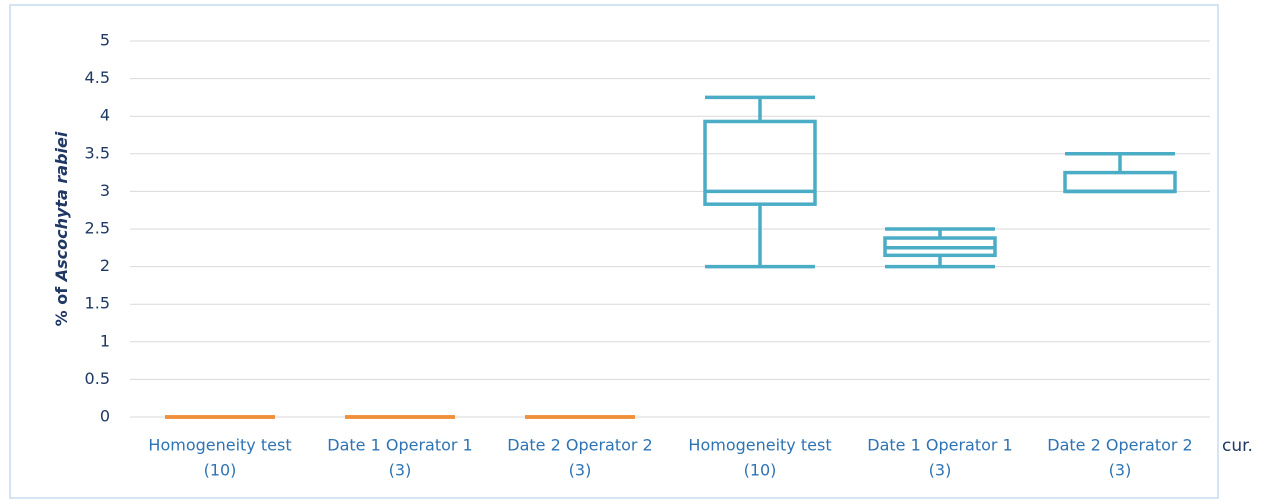  Describe the element at coordinates (61, 228) in the screenshot. I see `y-axis-label: % of Ascochyta rabiei` at that location.